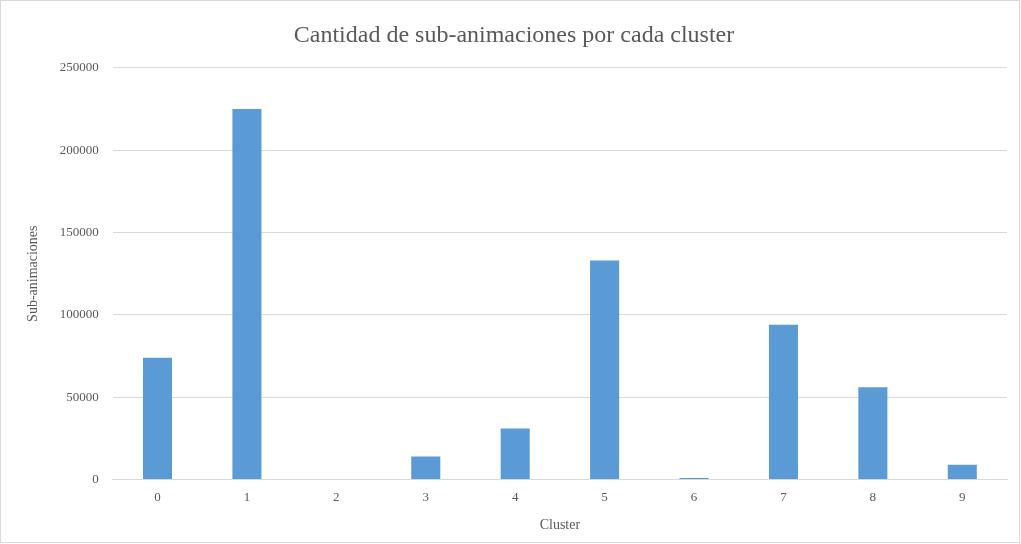 Image resolution: width=1021 pixels, height=544 pixels. What do you see at coordinates (157, 496) in the screenshot?
I see `x-tick-label: 0` at bounding box center [157, 496].